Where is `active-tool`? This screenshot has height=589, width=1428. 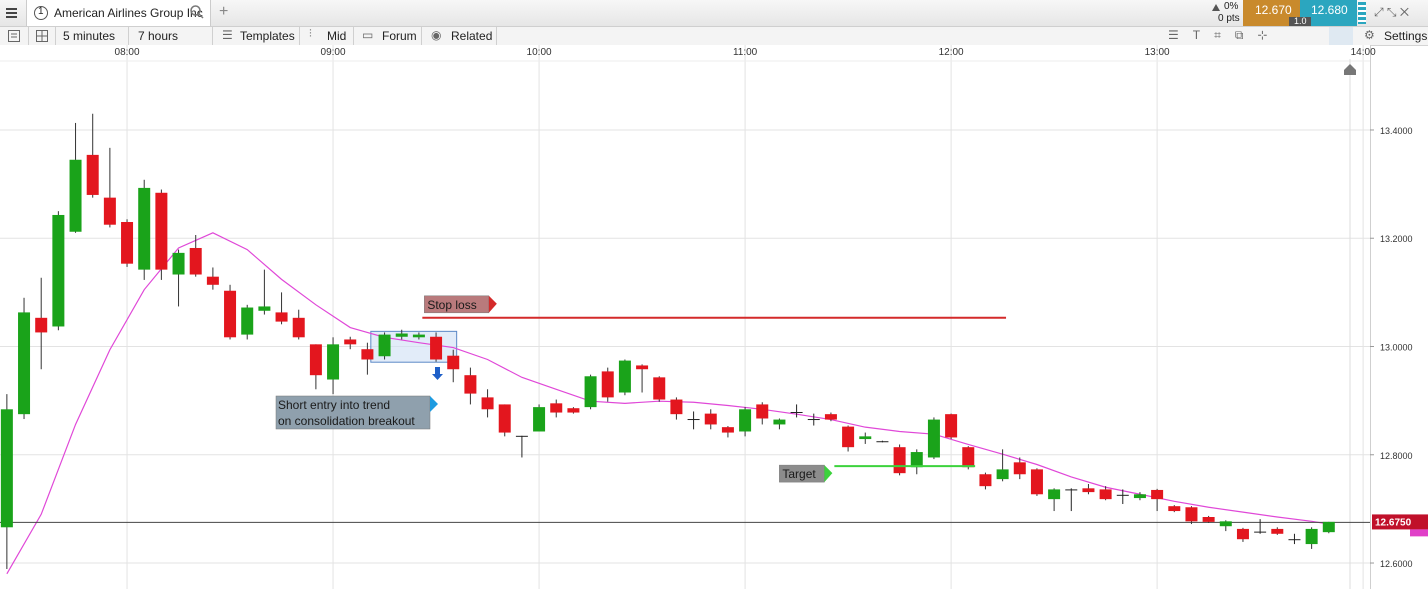 active-tool is located at coordinates (1341, 36).